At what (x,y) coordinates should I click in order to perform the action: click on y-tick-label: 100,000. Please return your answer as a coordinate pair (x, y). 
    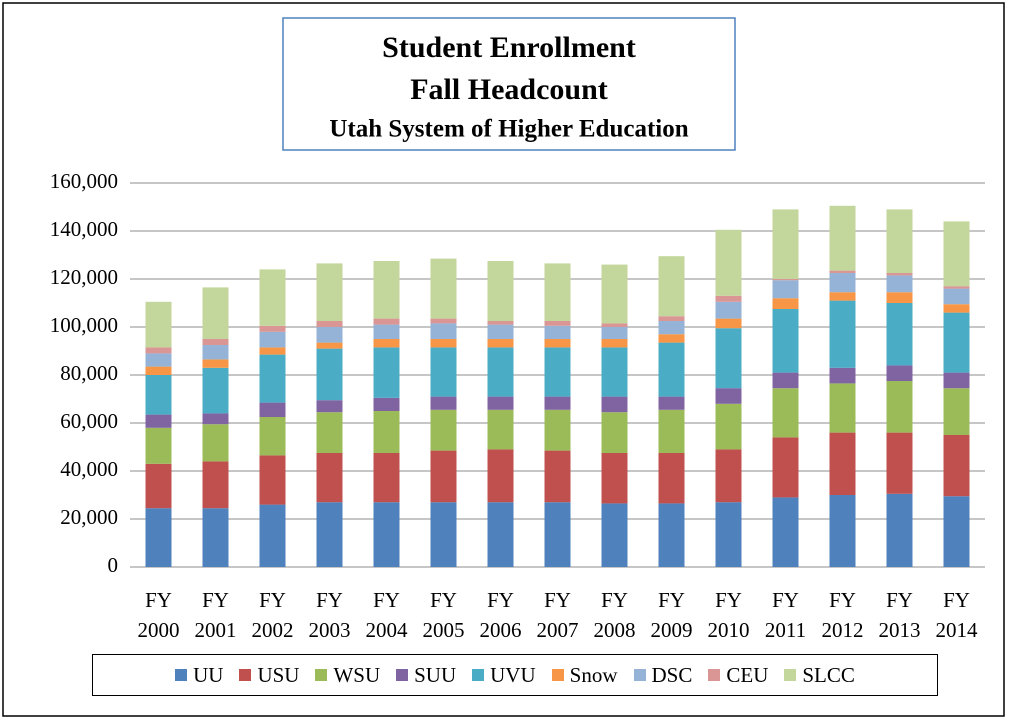
    Looking at the image, I should click on (84, 325).